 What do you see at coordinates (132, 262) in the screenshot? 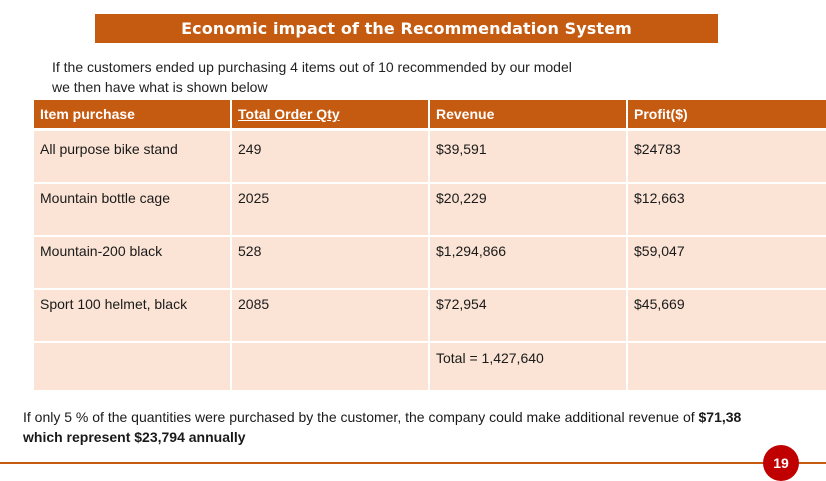
I see `cell-item: Mountain-200 black` at bounding box center [132, 262].